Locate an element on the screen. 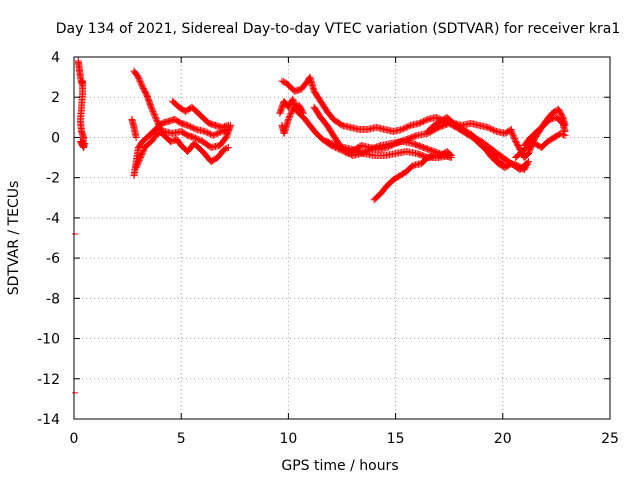 The height and width of the screenshot is (480, 640). y-tick-label: 2 is located at coordinates (55, 98).